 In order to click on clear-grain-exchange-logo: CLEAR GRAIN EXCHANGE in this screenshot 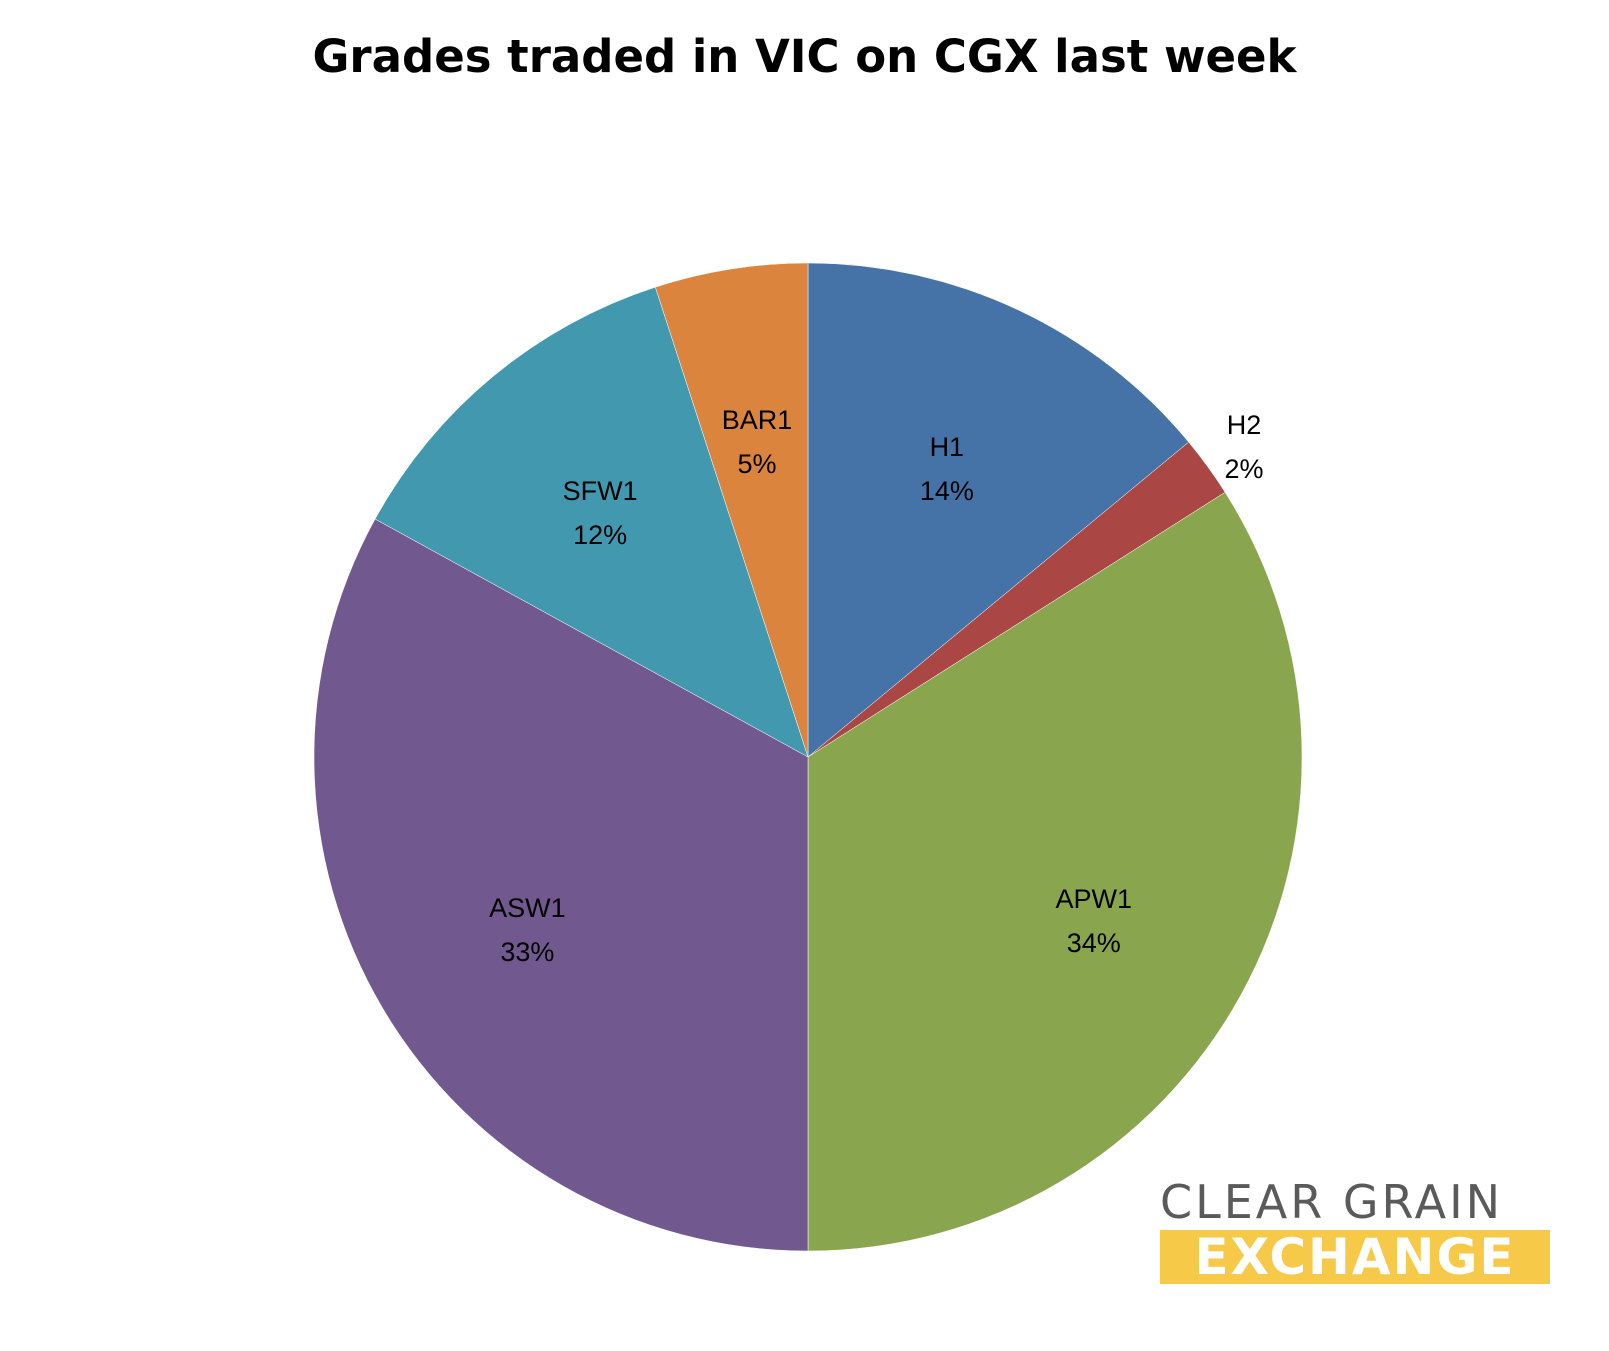, I will do `click(1355, 1230)`.